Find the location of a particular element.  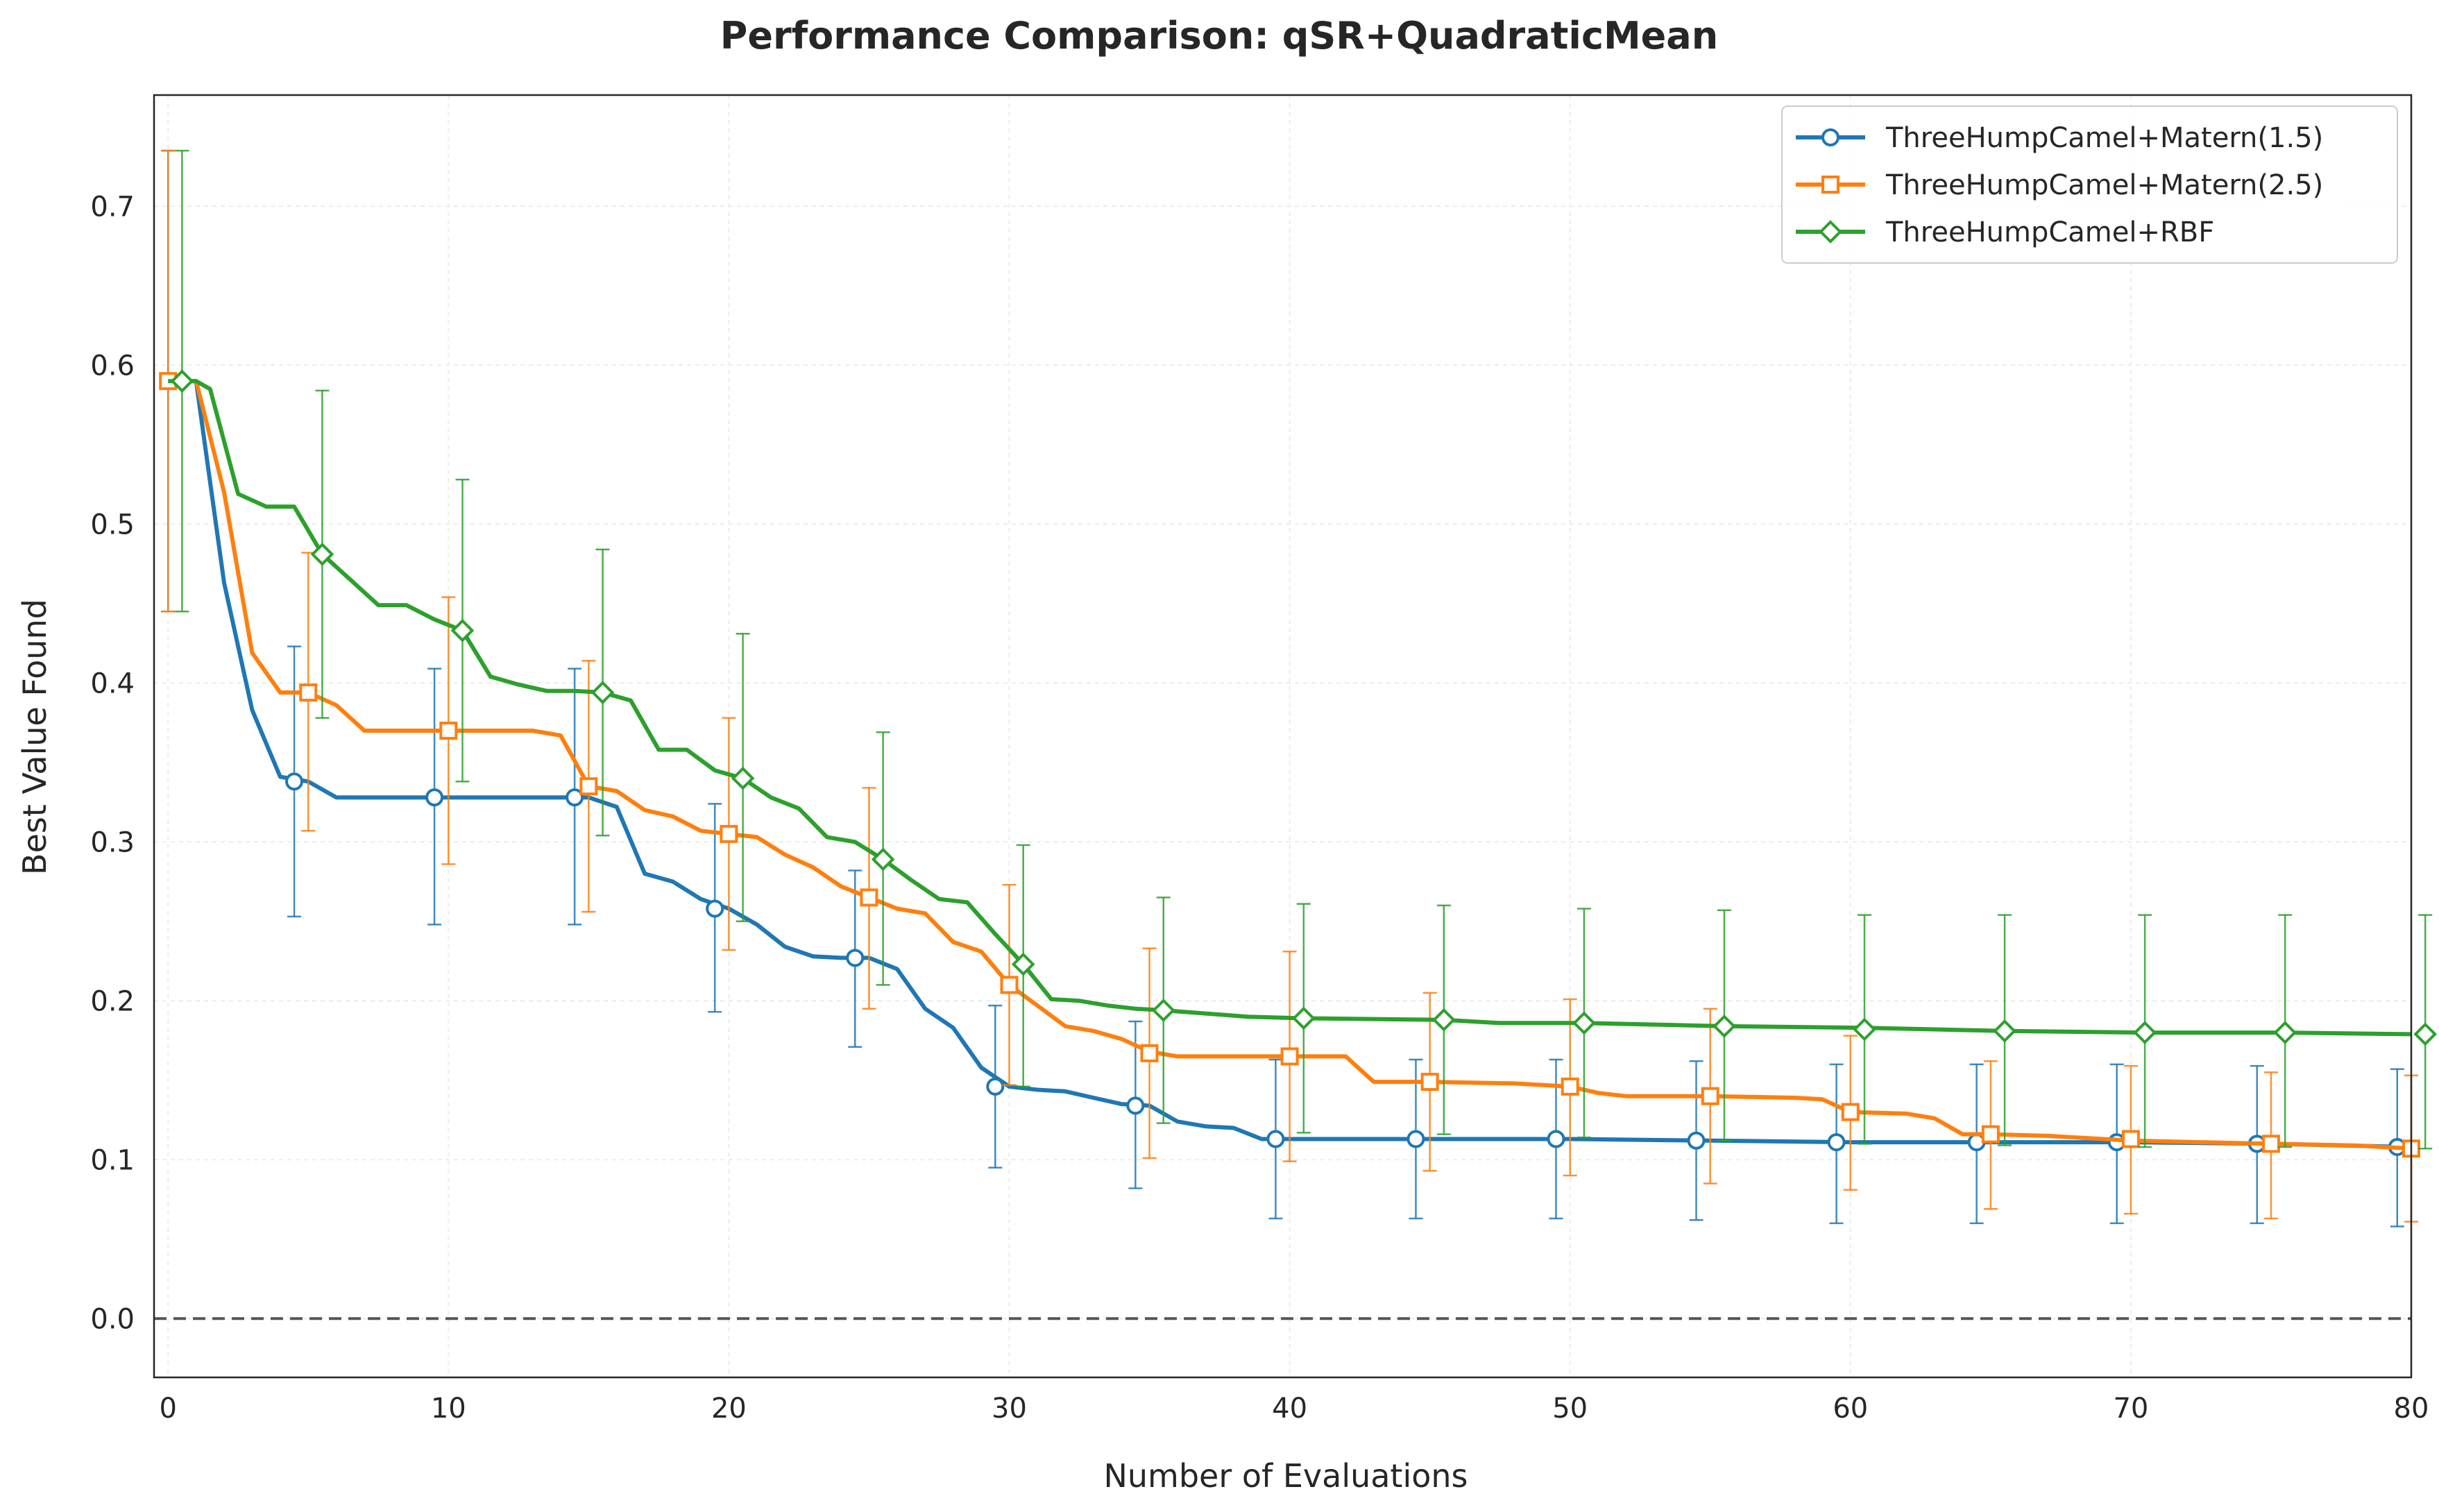

x-tick-label: 50 is located at coordinates (1570, 1409).